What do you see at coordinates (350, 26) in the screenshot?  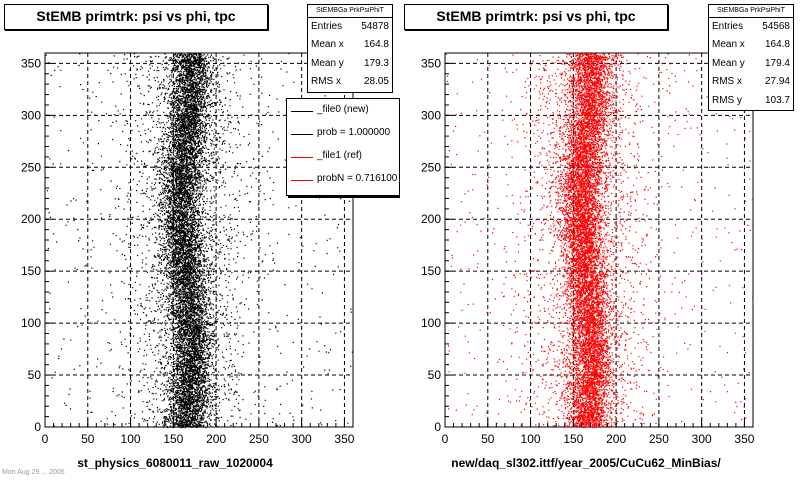 I see `left-stats-row: Entries 54878` at bounding box center [350, 26].